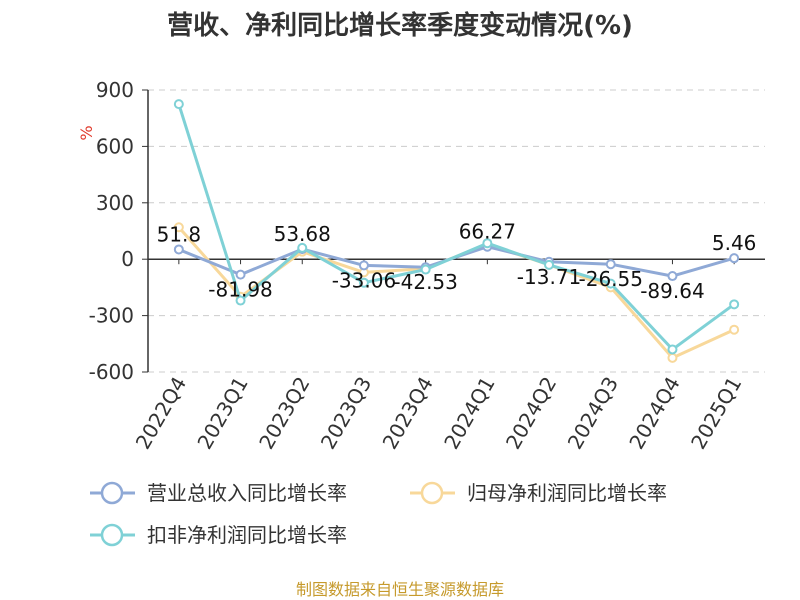  I want to click on data-label: -81.98, so click(240, 290).